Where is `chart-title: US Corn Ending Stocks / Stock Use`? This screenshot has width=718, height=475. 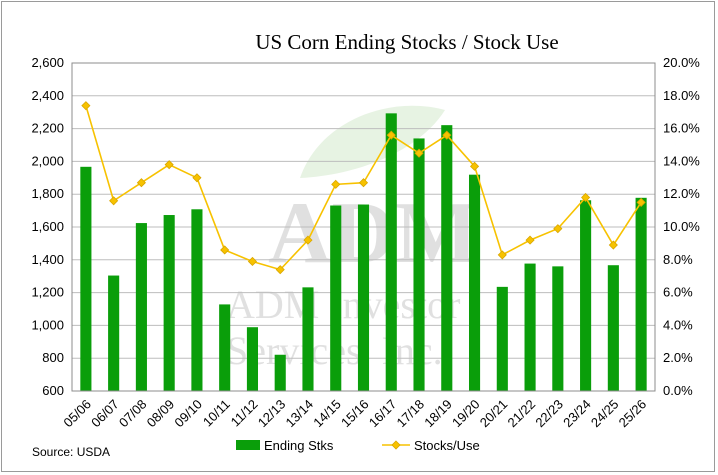 chart-title: US Corn Ending Stocks / Stock Use is located at coordinates (406, 42).